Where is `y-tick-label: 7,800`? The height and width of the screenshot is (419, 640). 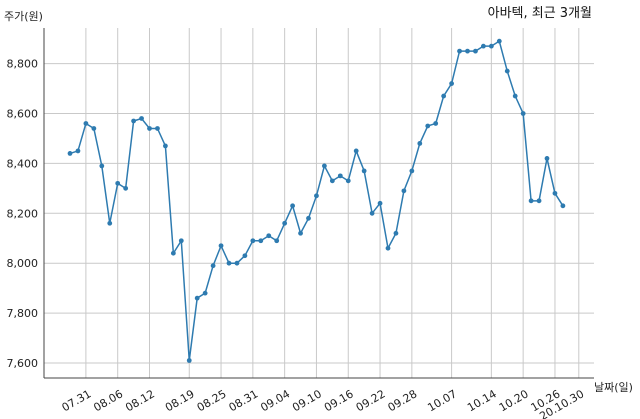 y-tick-label: 7,800 is located at coordinates (23, 313).